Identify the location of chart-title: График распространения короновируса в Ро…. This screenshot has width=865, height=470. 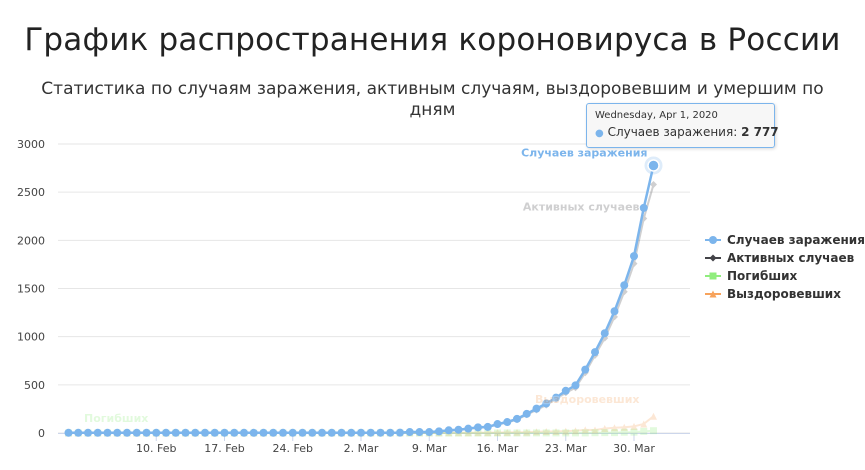
(432, 40).